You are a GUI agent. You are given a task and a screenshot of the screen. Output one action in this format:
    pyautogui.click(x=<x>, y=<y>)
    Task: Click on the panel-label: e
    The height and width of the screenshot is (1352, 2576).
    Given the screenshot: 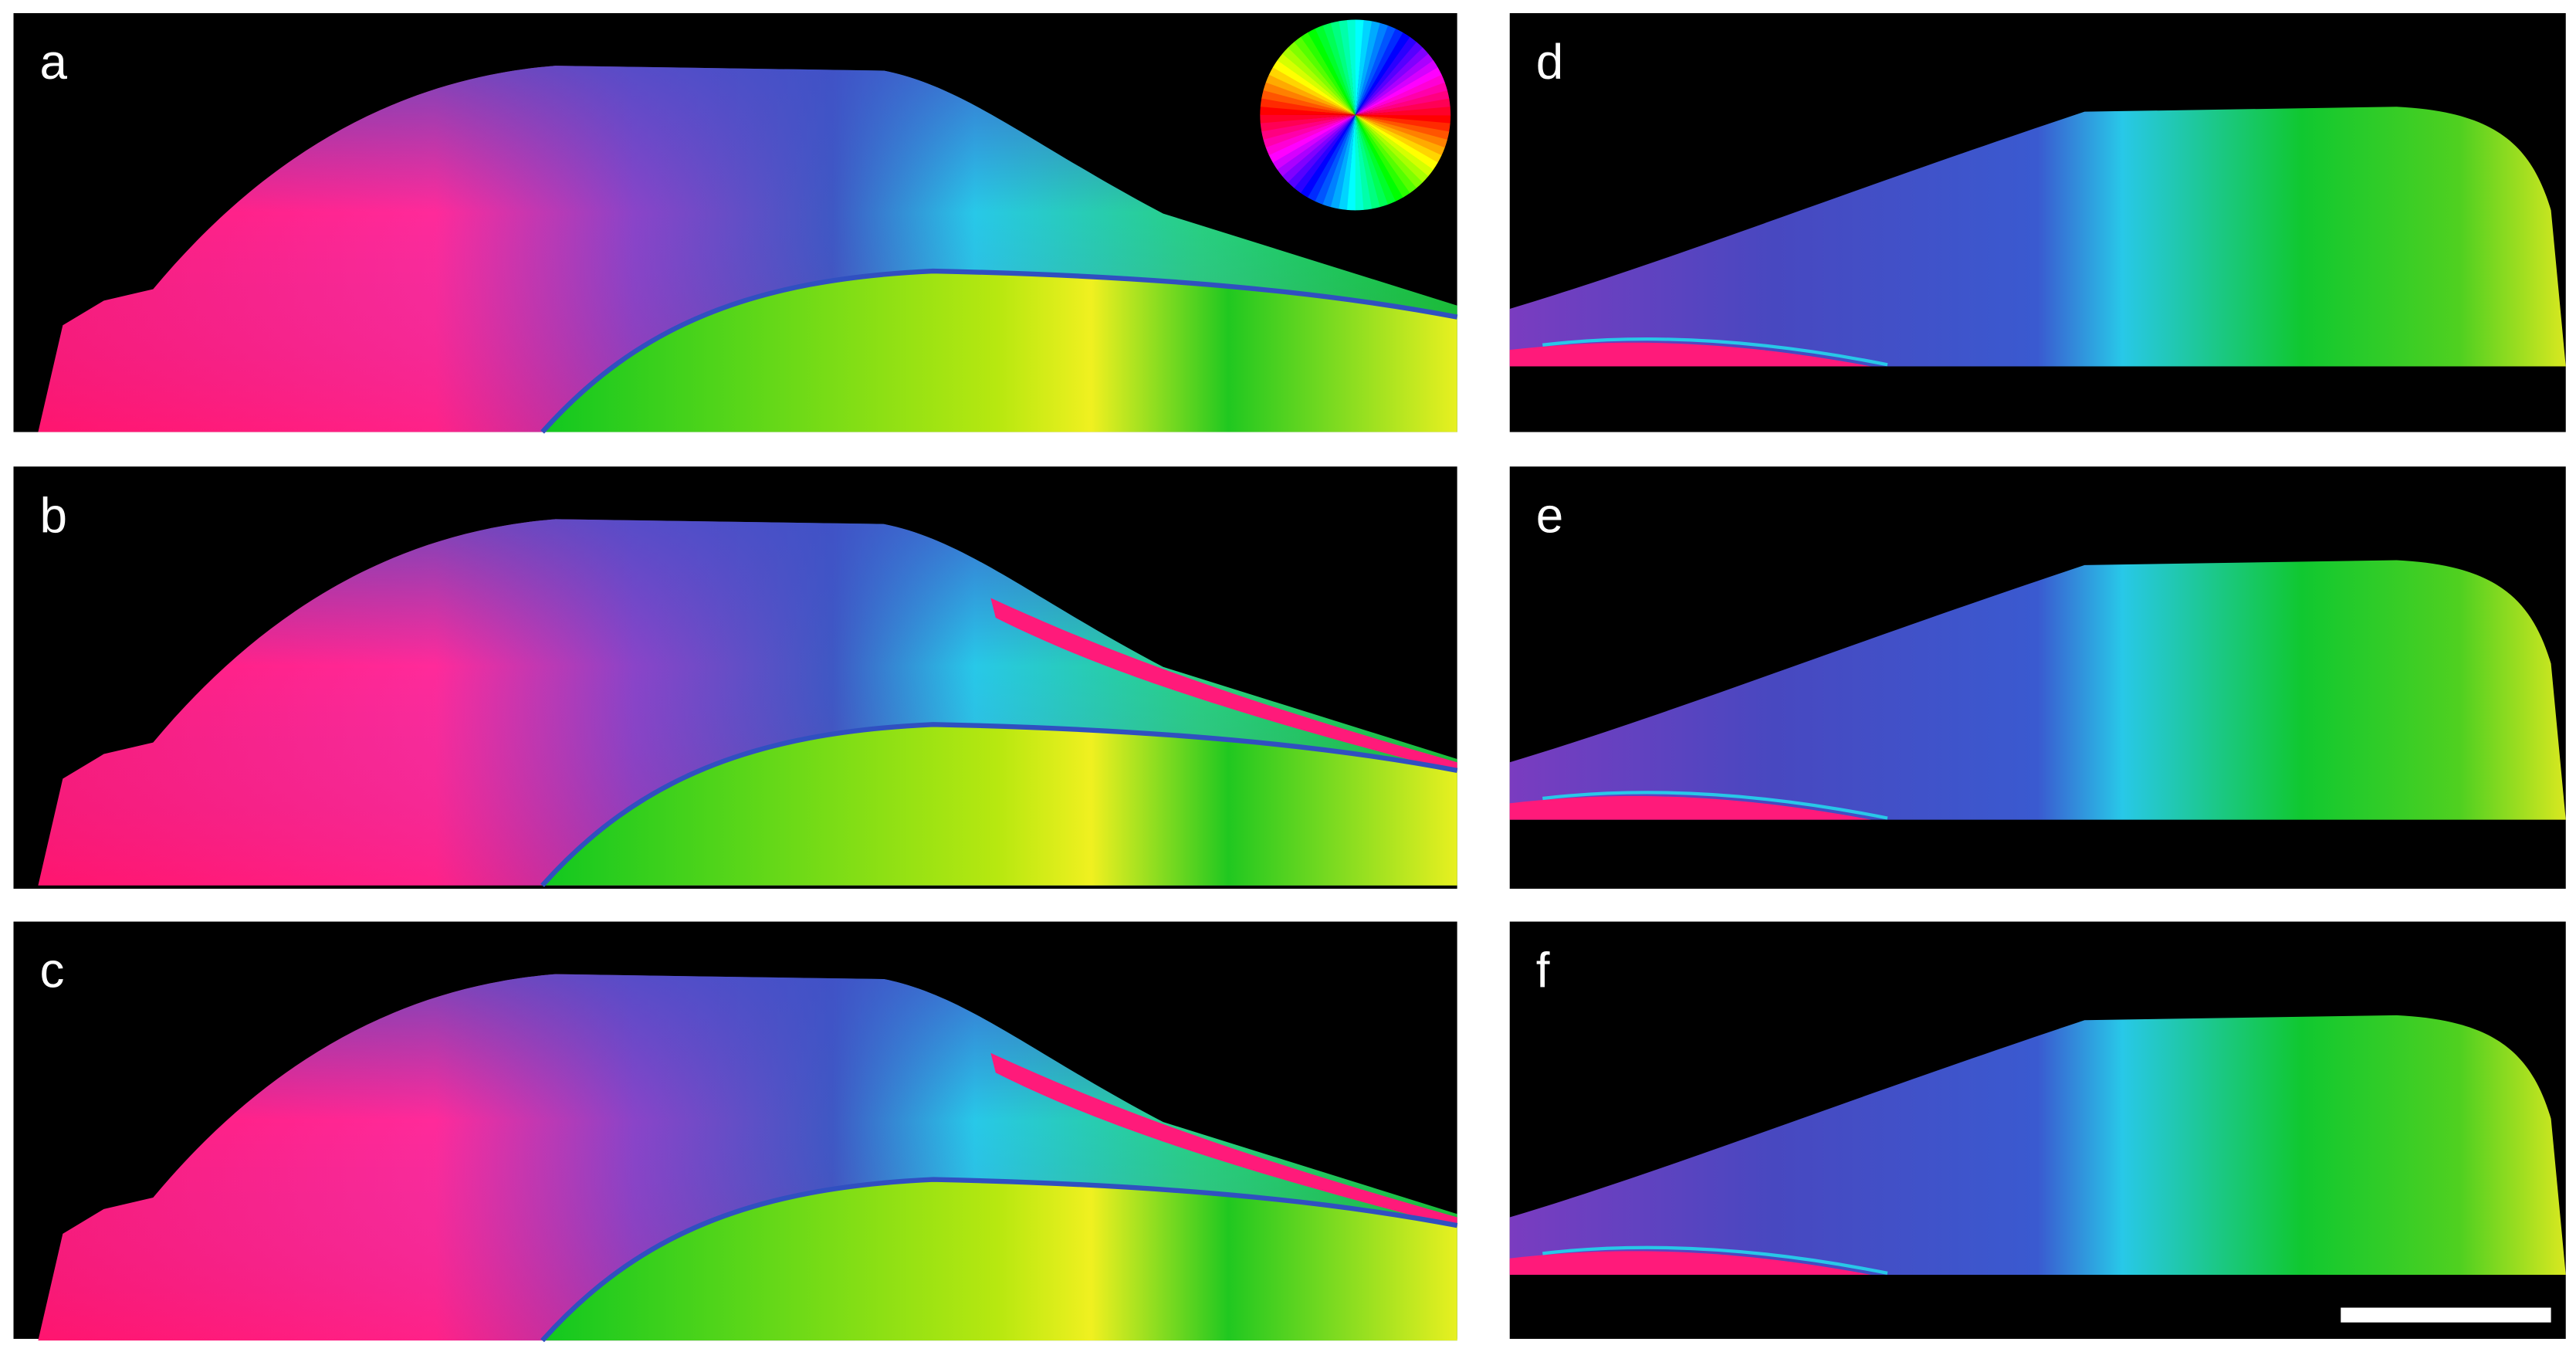 What is the action you would take?
    pyautogui.click(x=1550, y=515)
    